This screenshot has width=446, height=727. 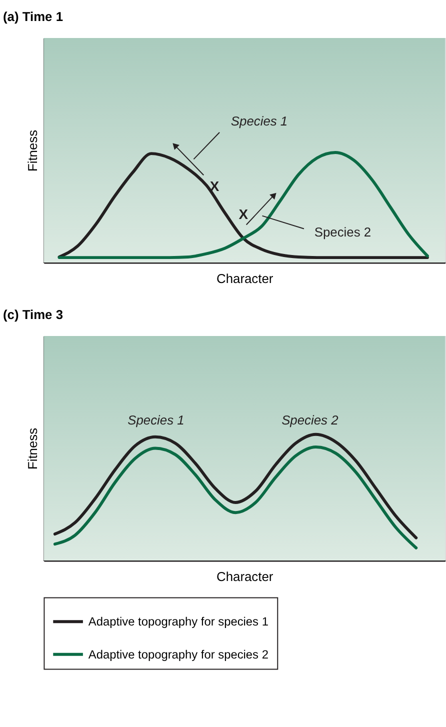 What do you see at coordinates (310, 420) in the screenshot?
I see `text: Species 2` at bounding box center [310, 420].